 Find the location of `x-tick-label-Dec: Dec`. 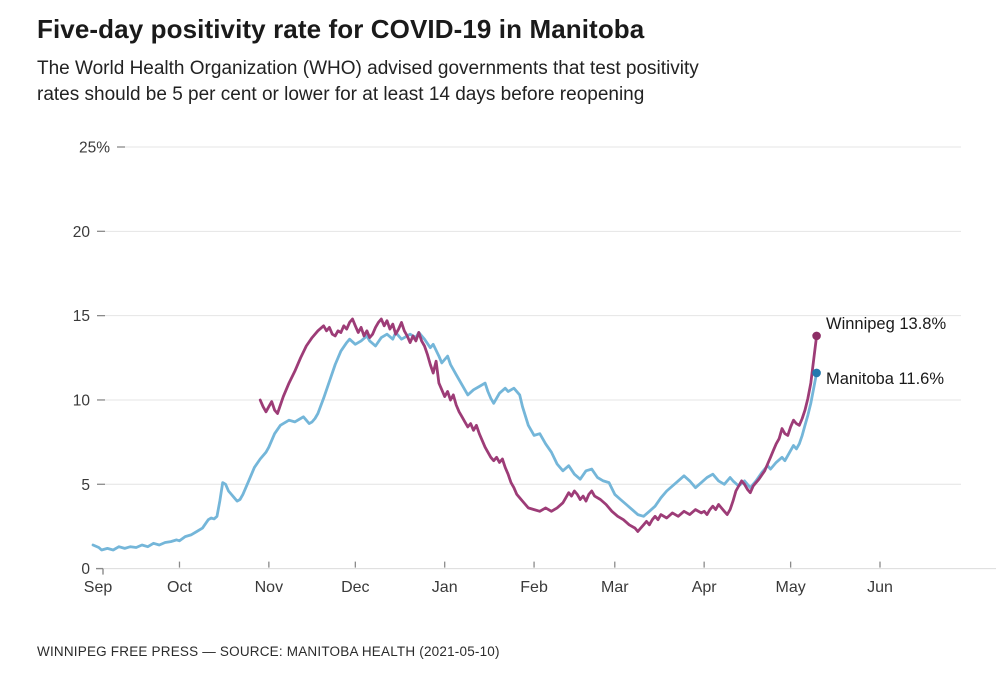

x-tick-label-Dec: Dec is located at coordinates (355, 587).